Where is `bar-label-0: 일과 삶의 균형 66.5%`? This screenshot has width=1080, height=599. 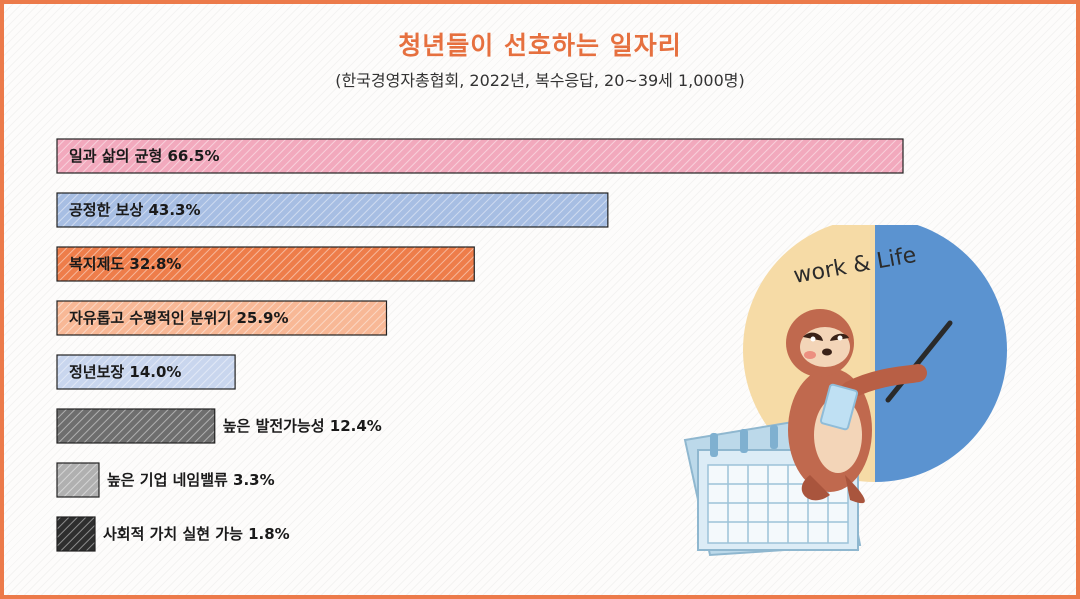 bar-label-0: 일과 삶의 균형 66.5% is located at coordinates (144, 156).